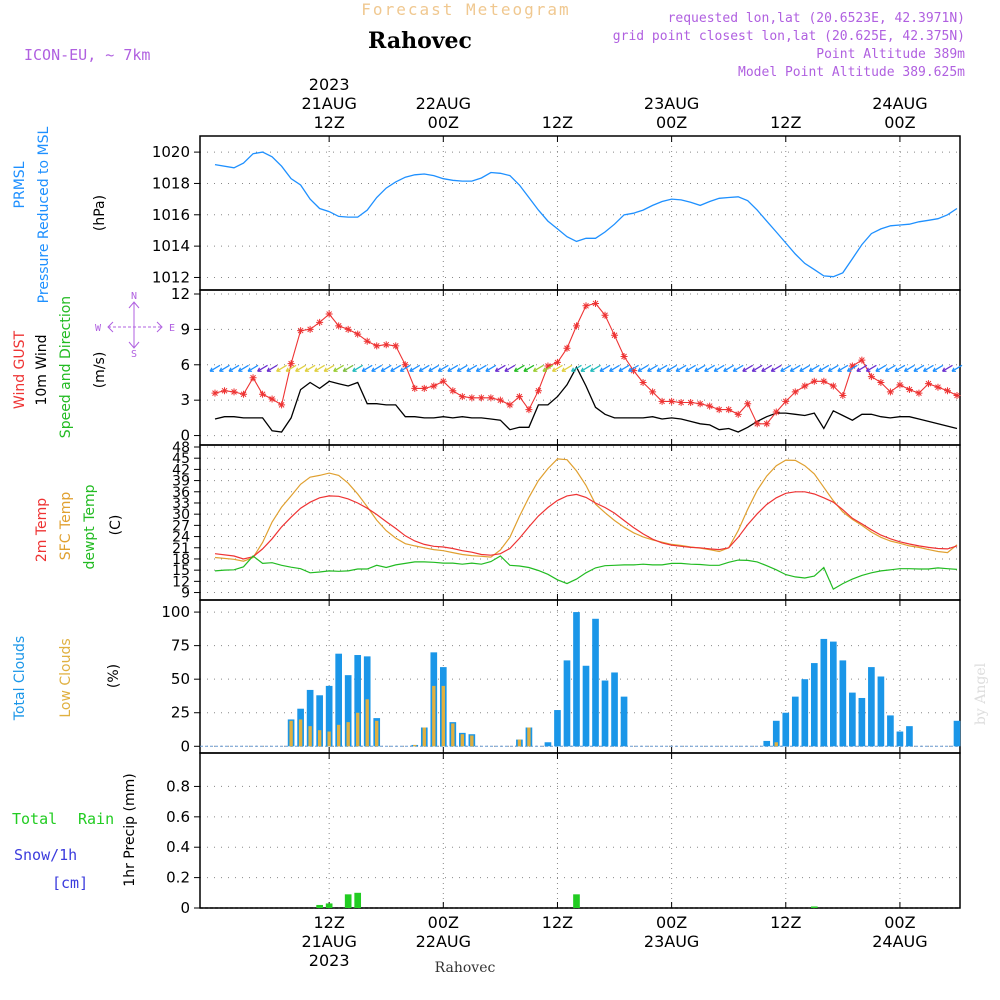  Describe the element at coordinates (135, 325) in the screenshot. I see `compass-arrowheads` at that location.